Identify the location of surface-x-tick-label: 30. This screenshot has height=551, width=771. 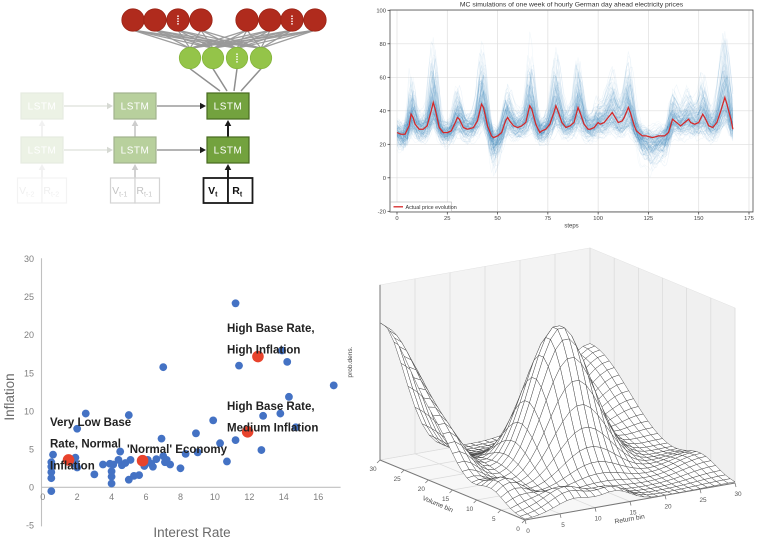
(738, 494).